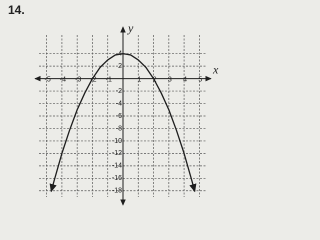 The height and width of the screenshot is (240, 320). What do you see at coordinates (119, 91) in the screenshot?
I see `y-tick-label: -2` at bounding box center [119, 91].